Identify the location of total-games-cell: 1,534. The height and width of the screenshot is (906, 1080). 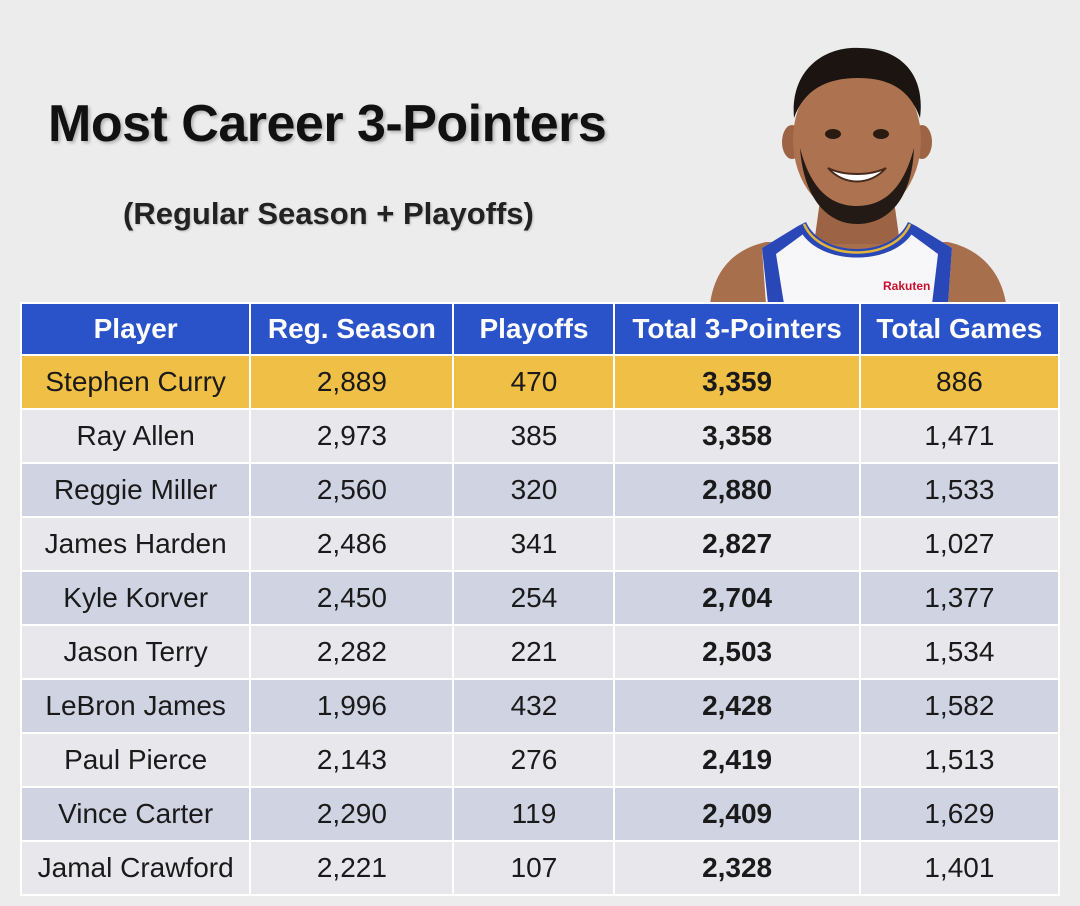
(959, 652).